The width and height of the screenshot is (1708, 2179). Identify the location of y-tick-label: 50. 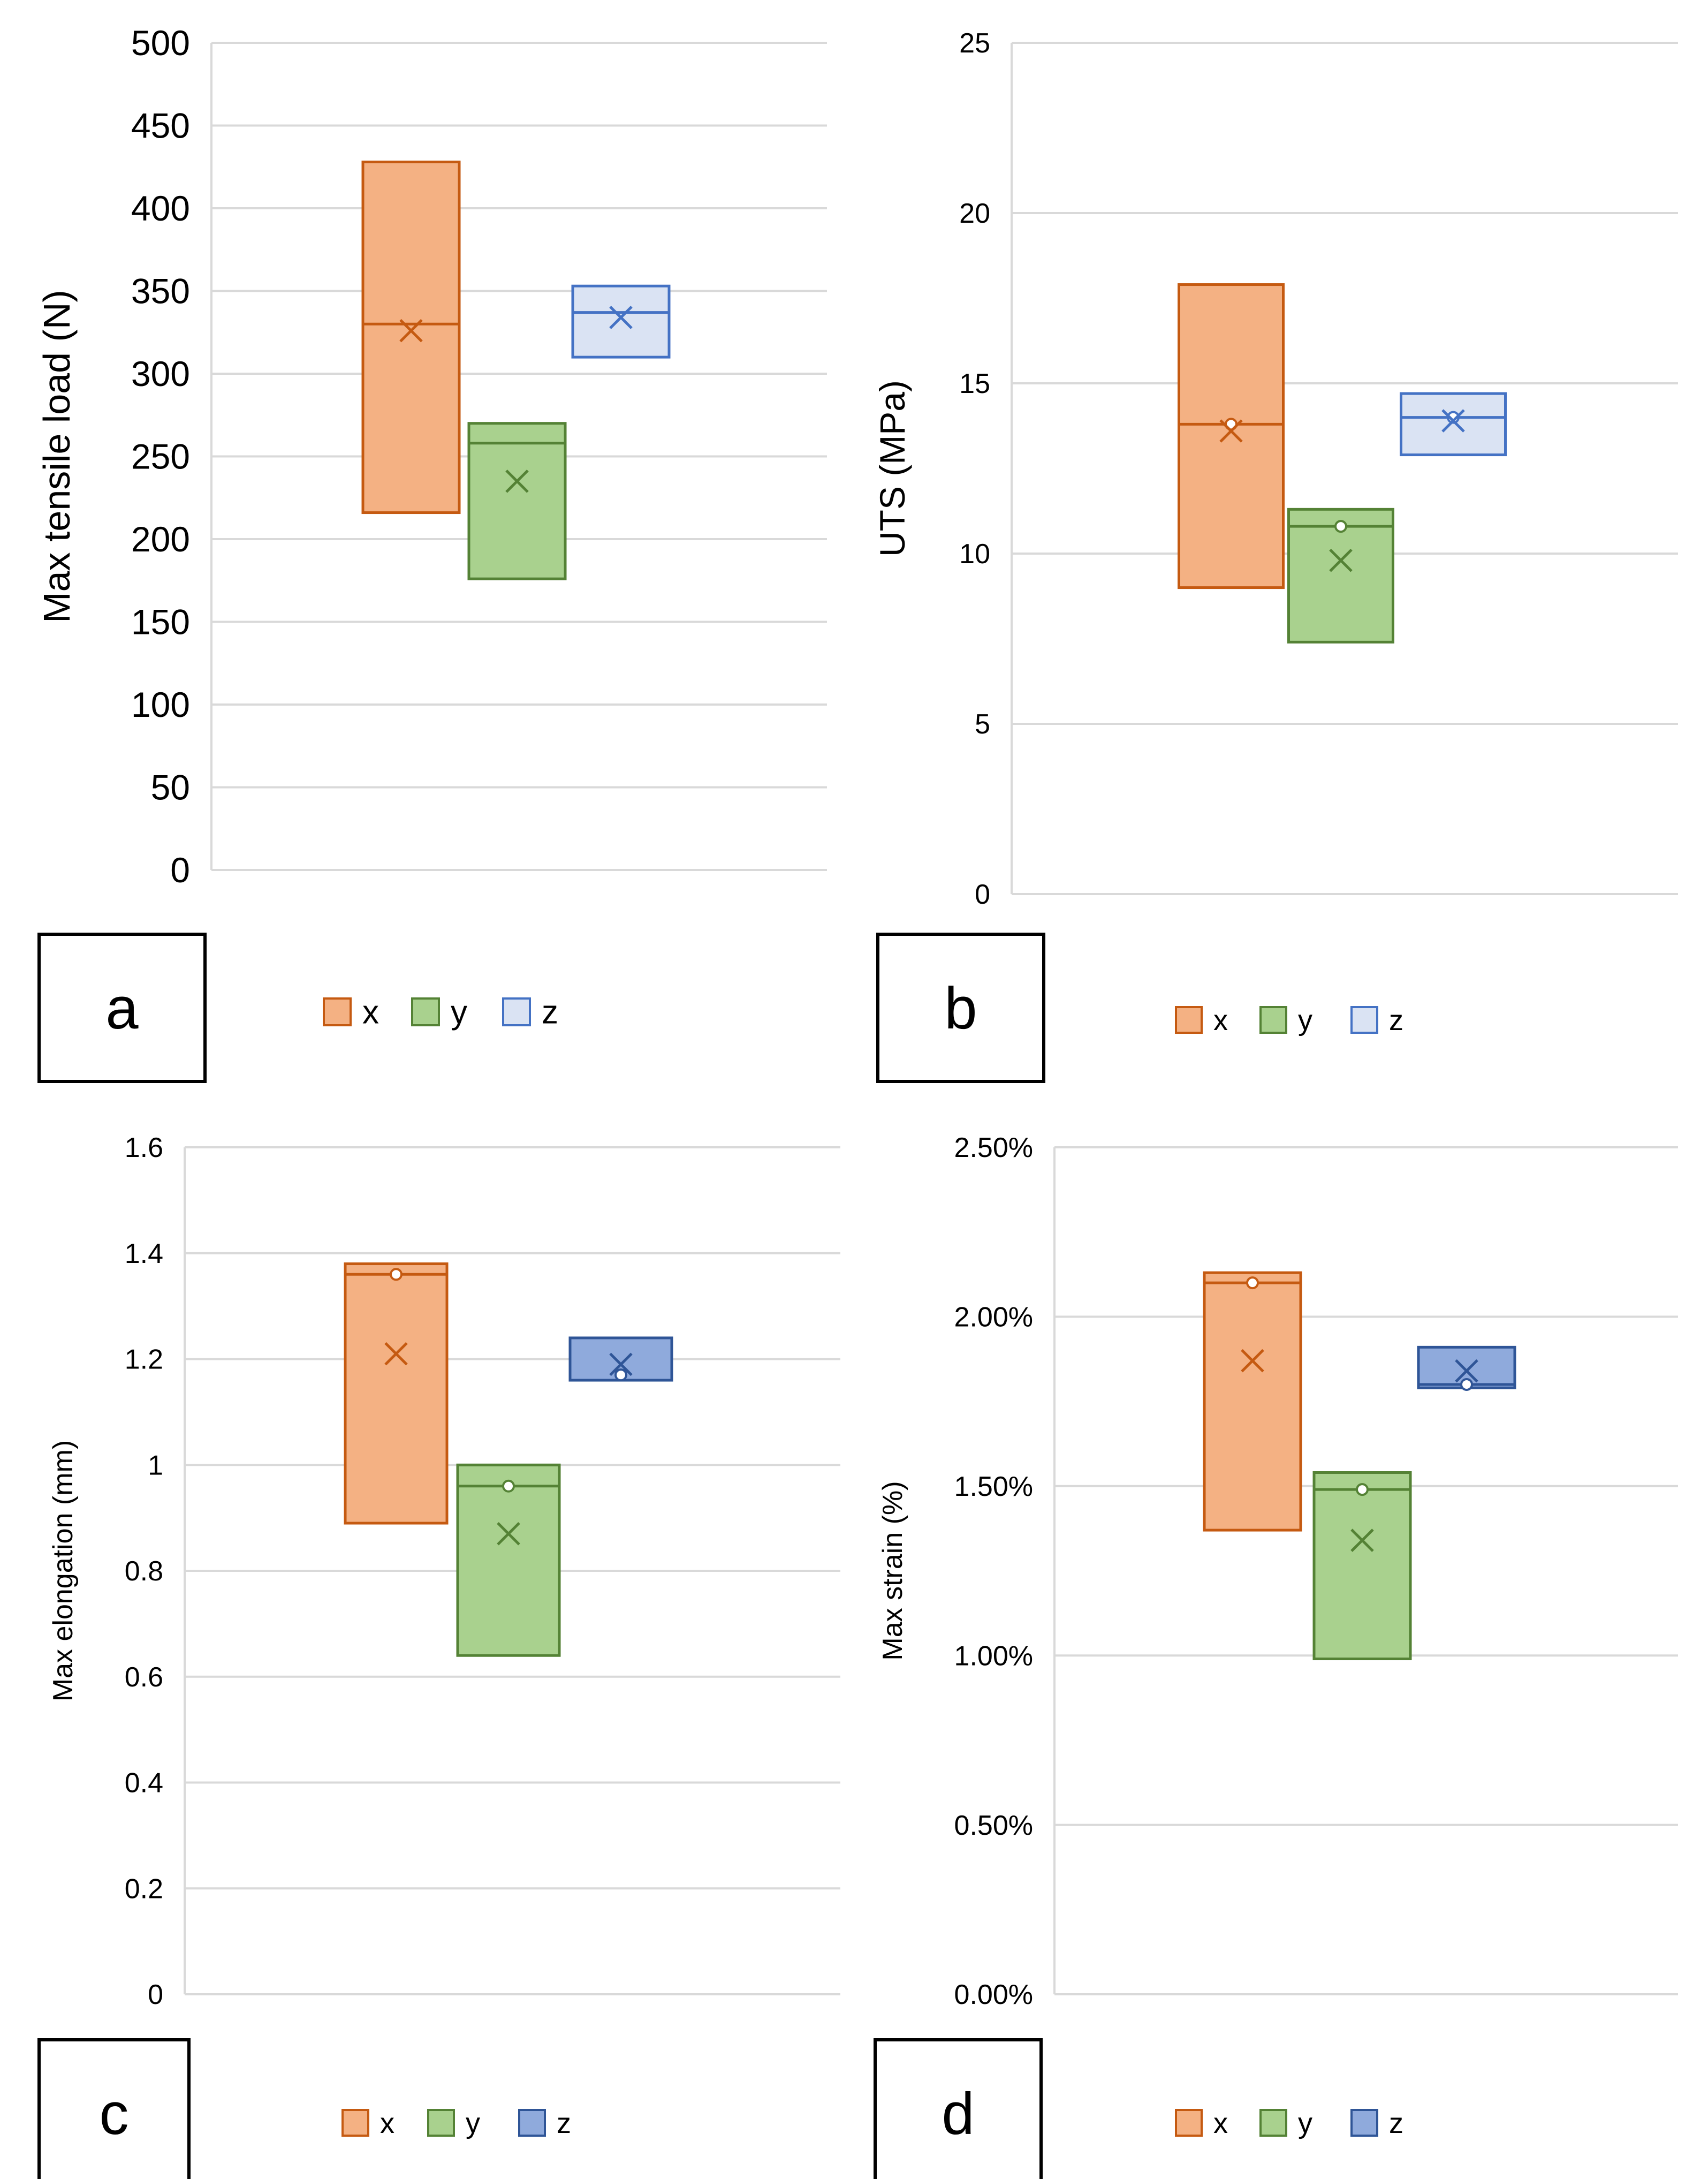
(170, 787).